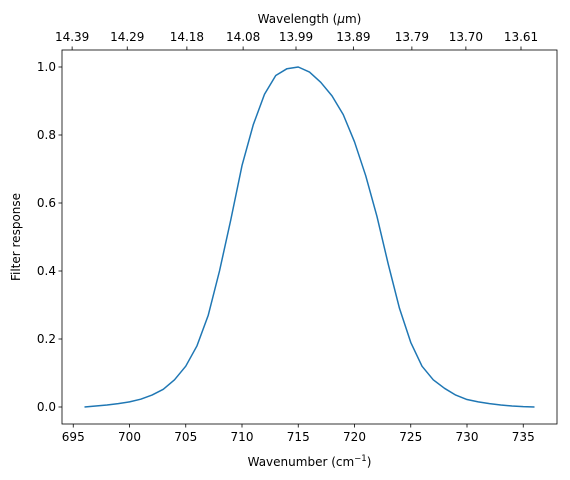 The image size is (570, 480). What do you see at coordinates (46, 271) in the screenshot?
I see `y-tick-label: 0.4` at bounding box center [46, 271].